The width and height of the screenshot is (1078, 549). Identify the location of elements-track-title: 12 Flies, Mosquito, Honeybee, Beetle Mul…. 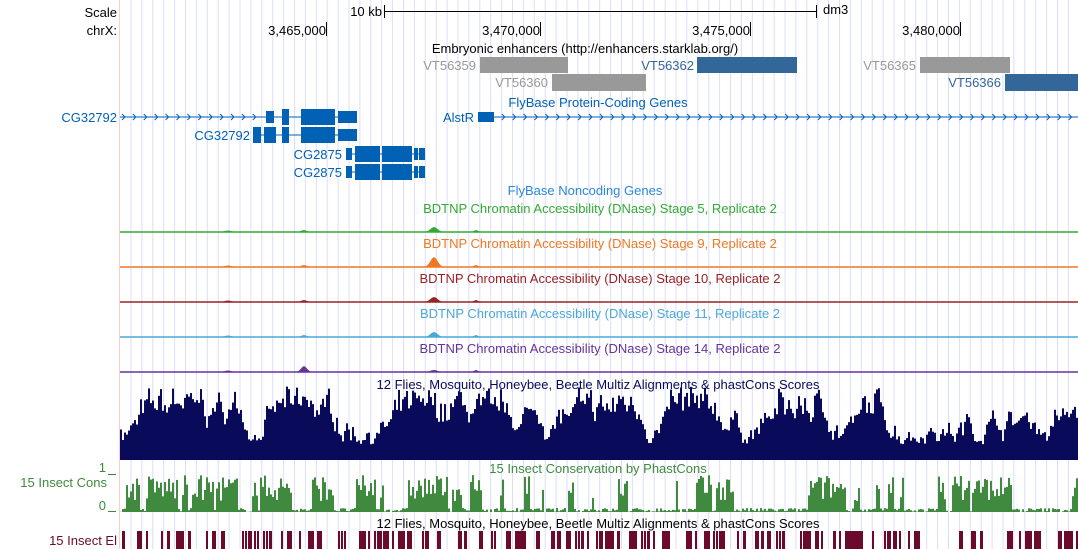
(598, 523).